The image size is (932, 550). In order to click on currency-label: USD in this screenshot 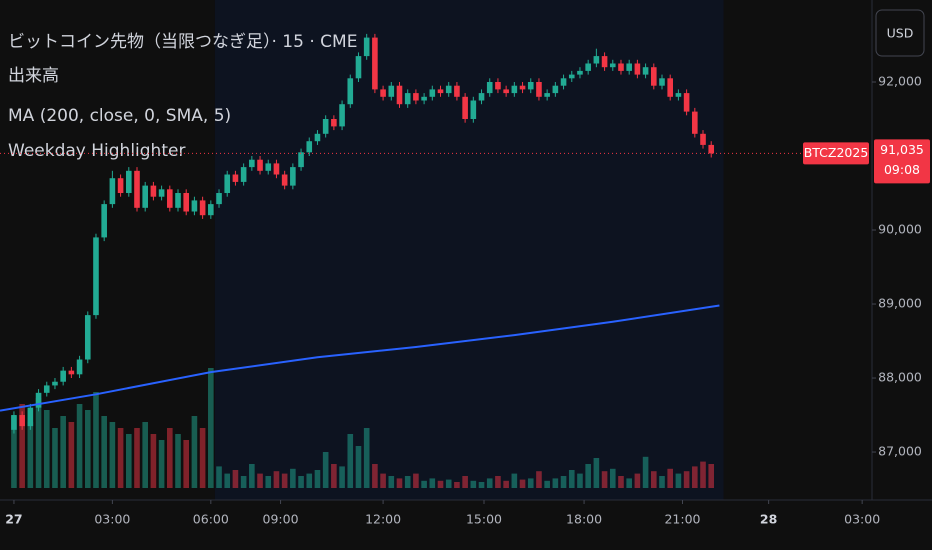, I will do `click(900, 33)`.